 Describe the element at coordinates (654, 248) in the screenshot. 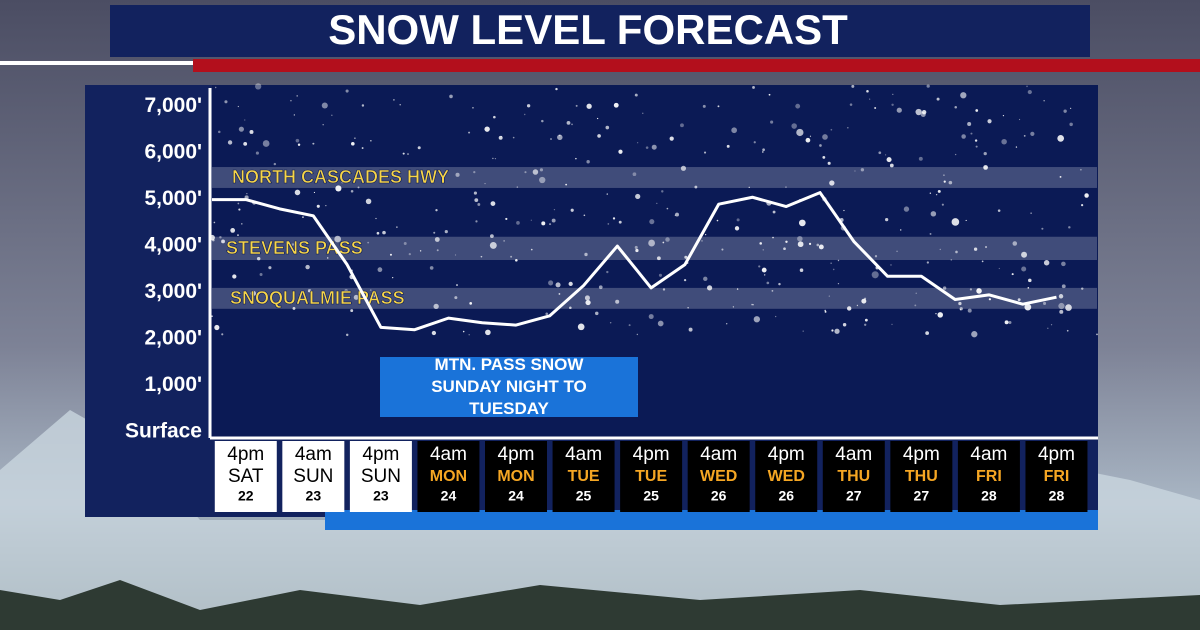

I see `pass-band` at that location.